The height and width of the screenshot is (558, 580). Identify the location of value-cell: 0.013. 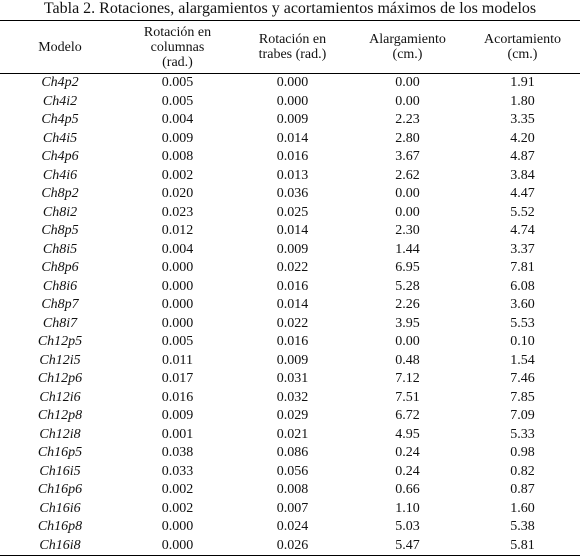
(292, 175).